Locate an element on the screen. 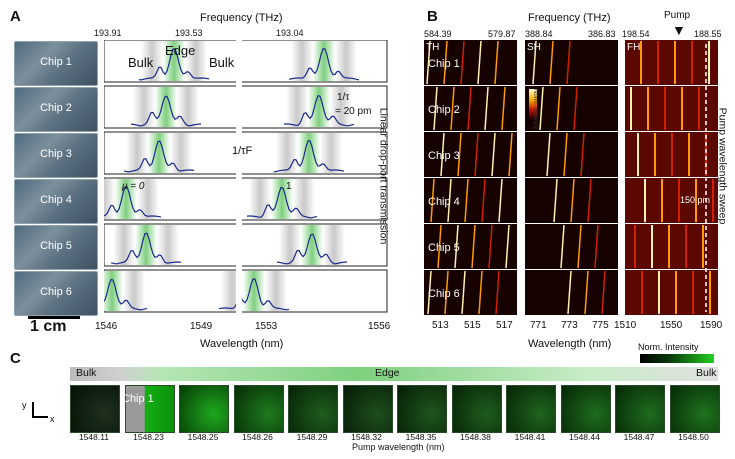 The width and height of the screenshot is (735, 459). fh-top-tick: 198.54 is located at coordinates (636, 34).